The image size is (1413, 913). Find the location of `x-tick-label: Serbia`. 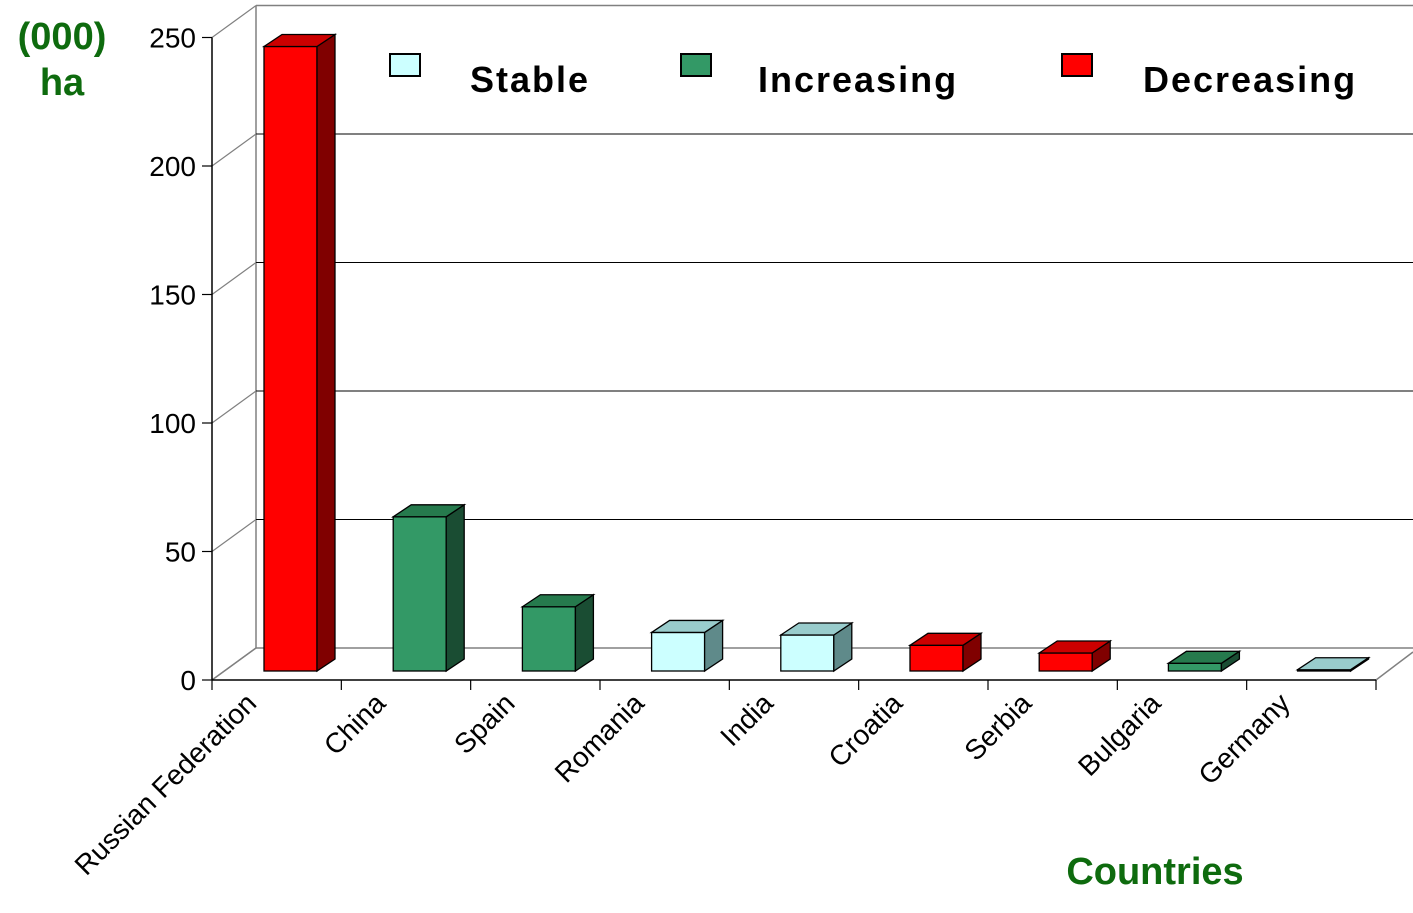

x-tick-label: Serbia is located at coordinates (997, 726).